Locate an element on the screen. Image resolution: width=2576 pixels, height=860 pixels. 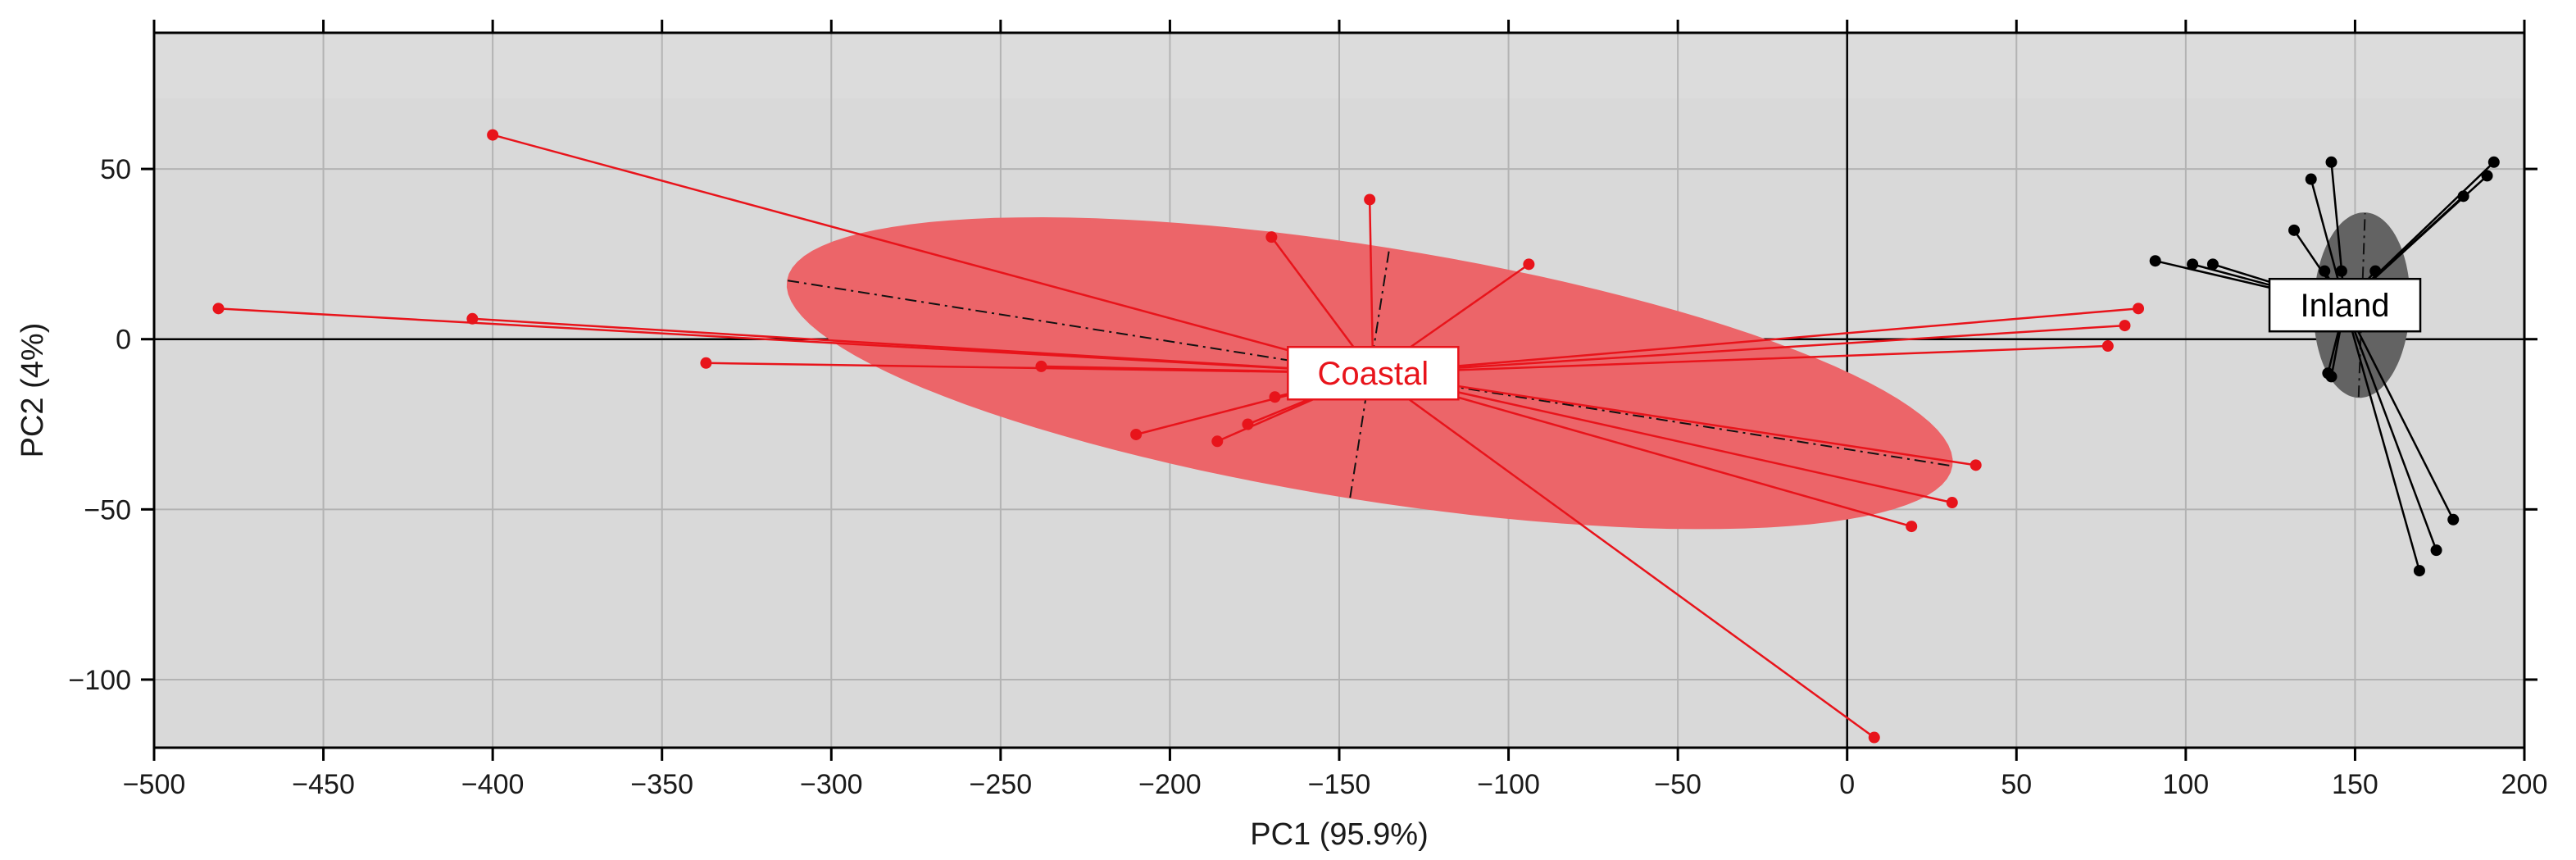
x-tick-label: −500 is located at coordinates (154, 784).